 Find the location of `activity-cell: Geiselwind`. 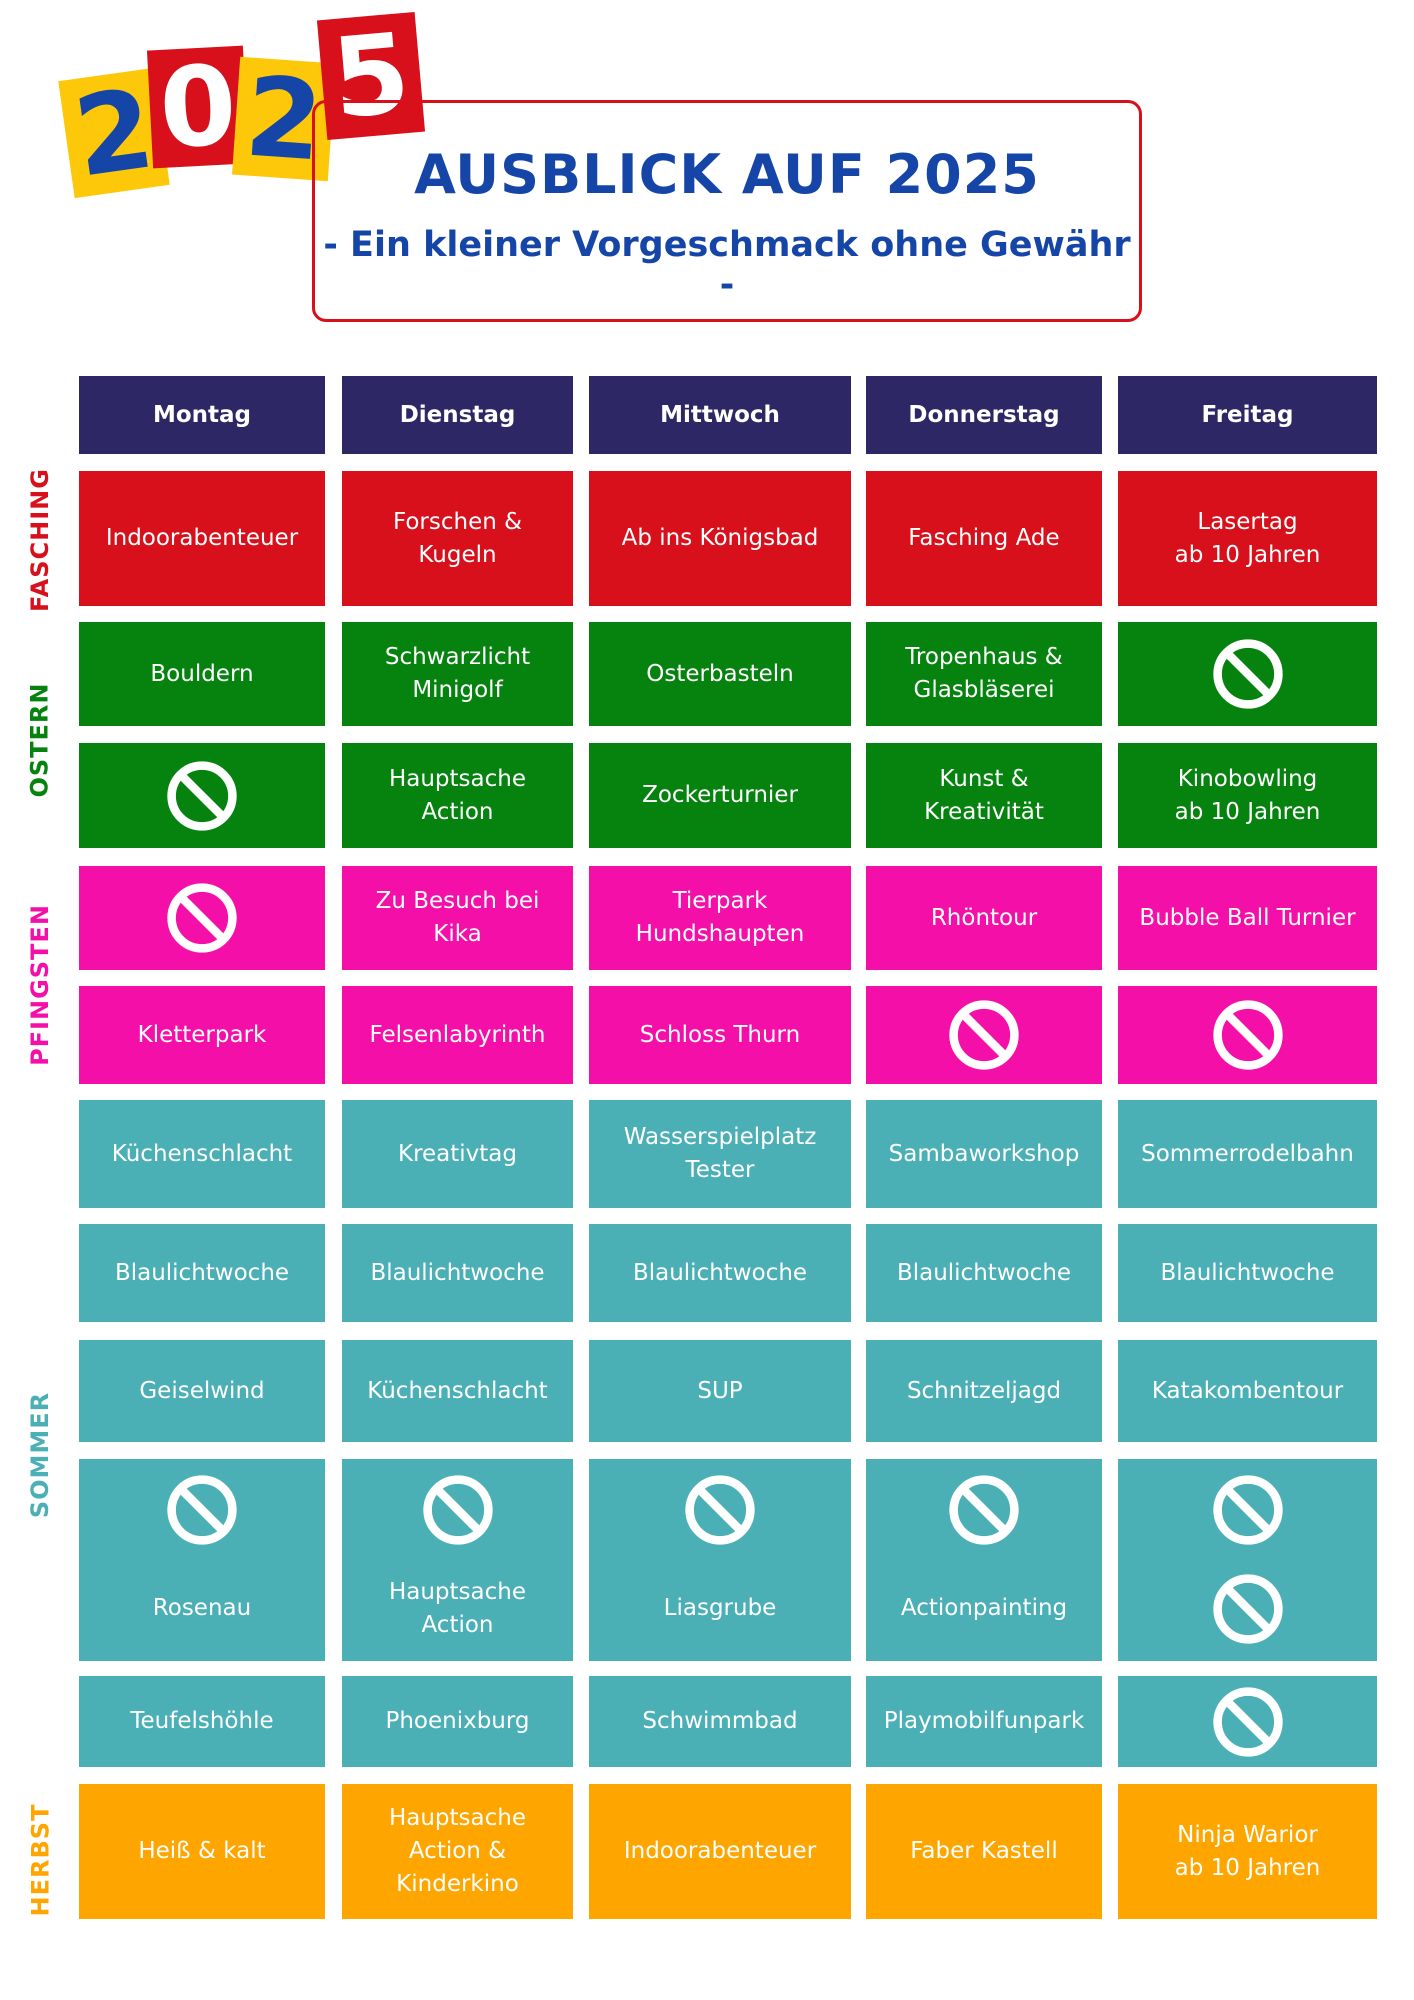

activity-cell: Geiselwind is located at coordinates (202, 1391).